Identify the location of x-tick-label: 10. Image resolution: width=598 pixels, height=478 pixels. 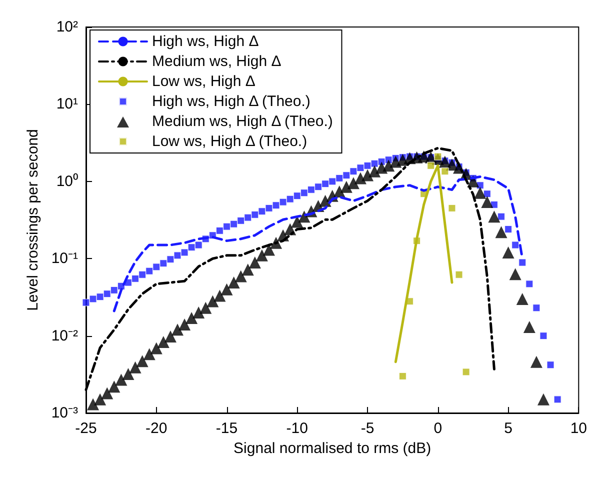
(578, 428).